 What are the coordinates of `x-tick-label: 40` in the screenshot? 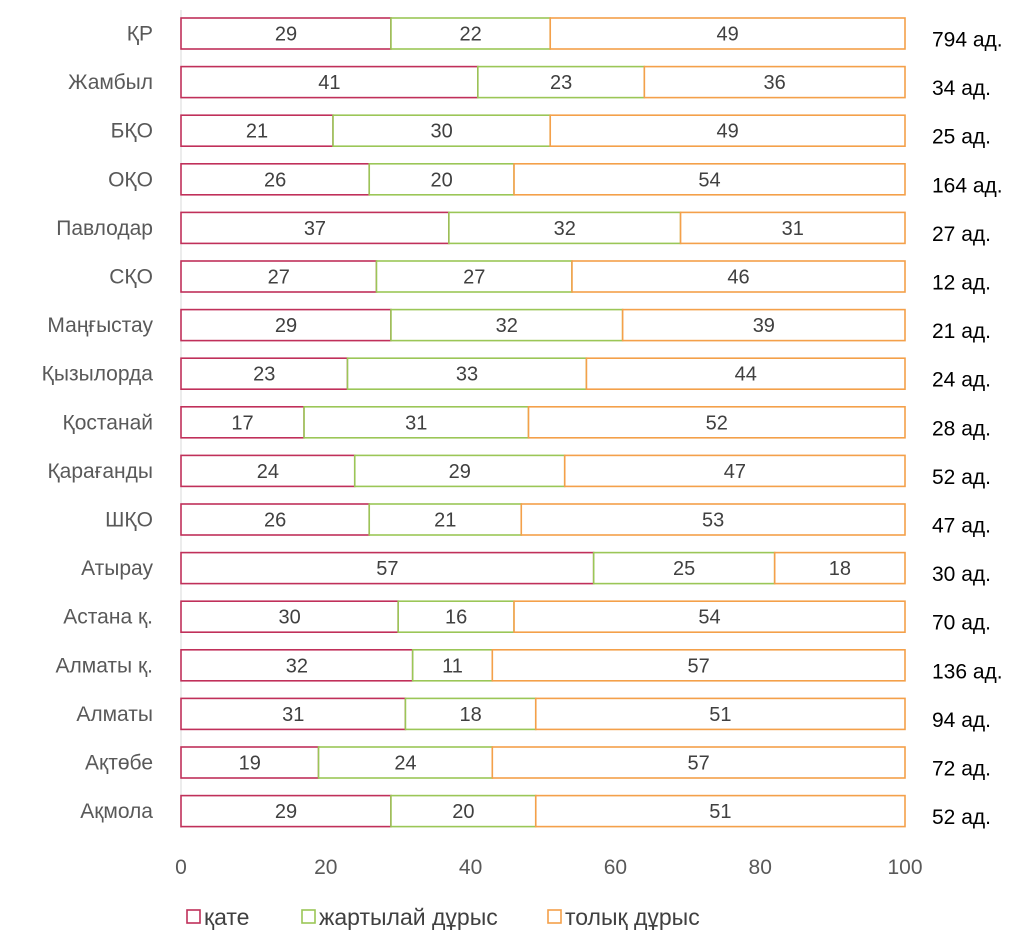 It's located at (470, 867).